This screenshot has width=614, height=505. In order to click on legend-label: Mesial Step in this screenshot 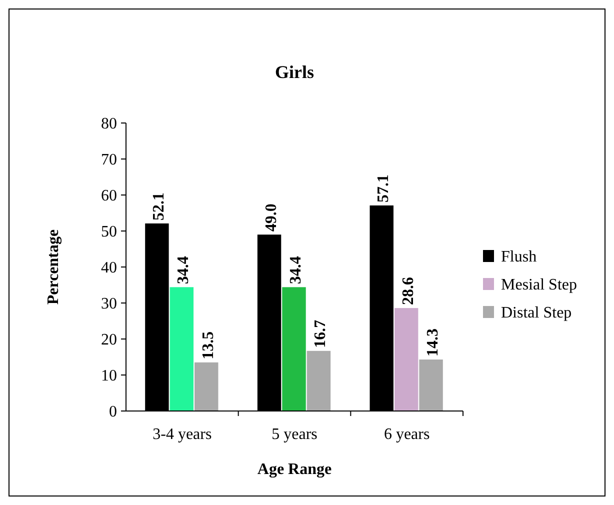, I will do `click(539, 285)`.